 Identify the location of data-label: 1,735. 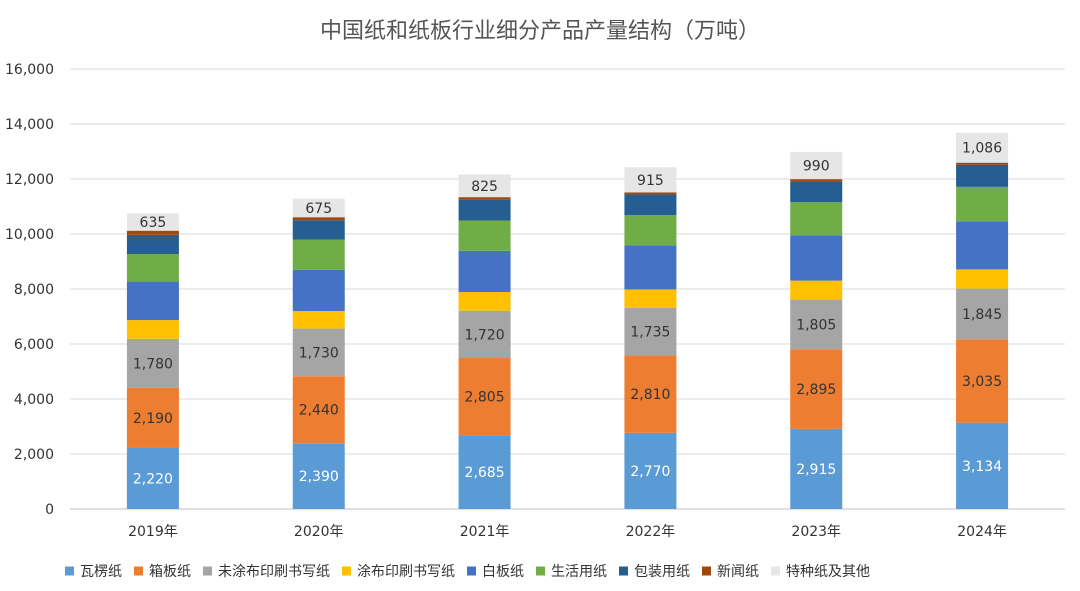
(650, 333).